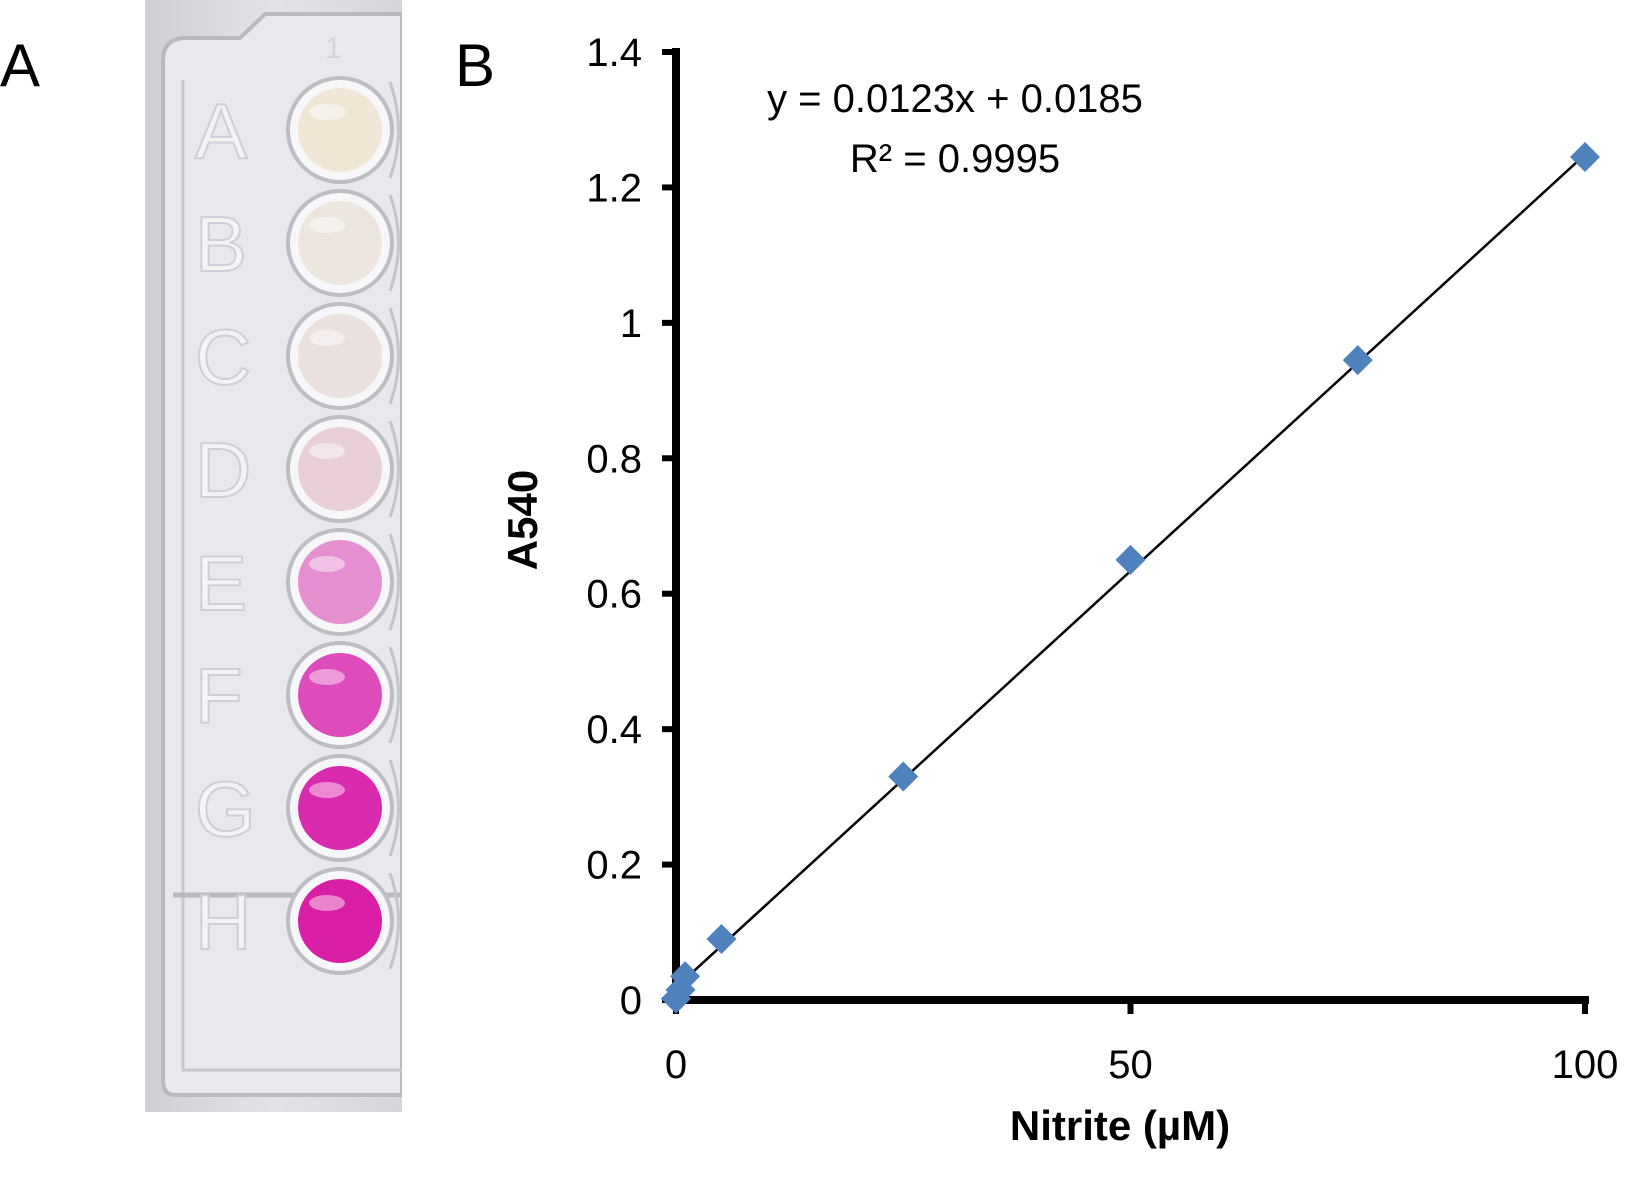 The height and width of the screenshot is (1201, 1645). Describe the element at coordinates (394, 695) in the screenshot. I see `plate-next-well-f` at that location.